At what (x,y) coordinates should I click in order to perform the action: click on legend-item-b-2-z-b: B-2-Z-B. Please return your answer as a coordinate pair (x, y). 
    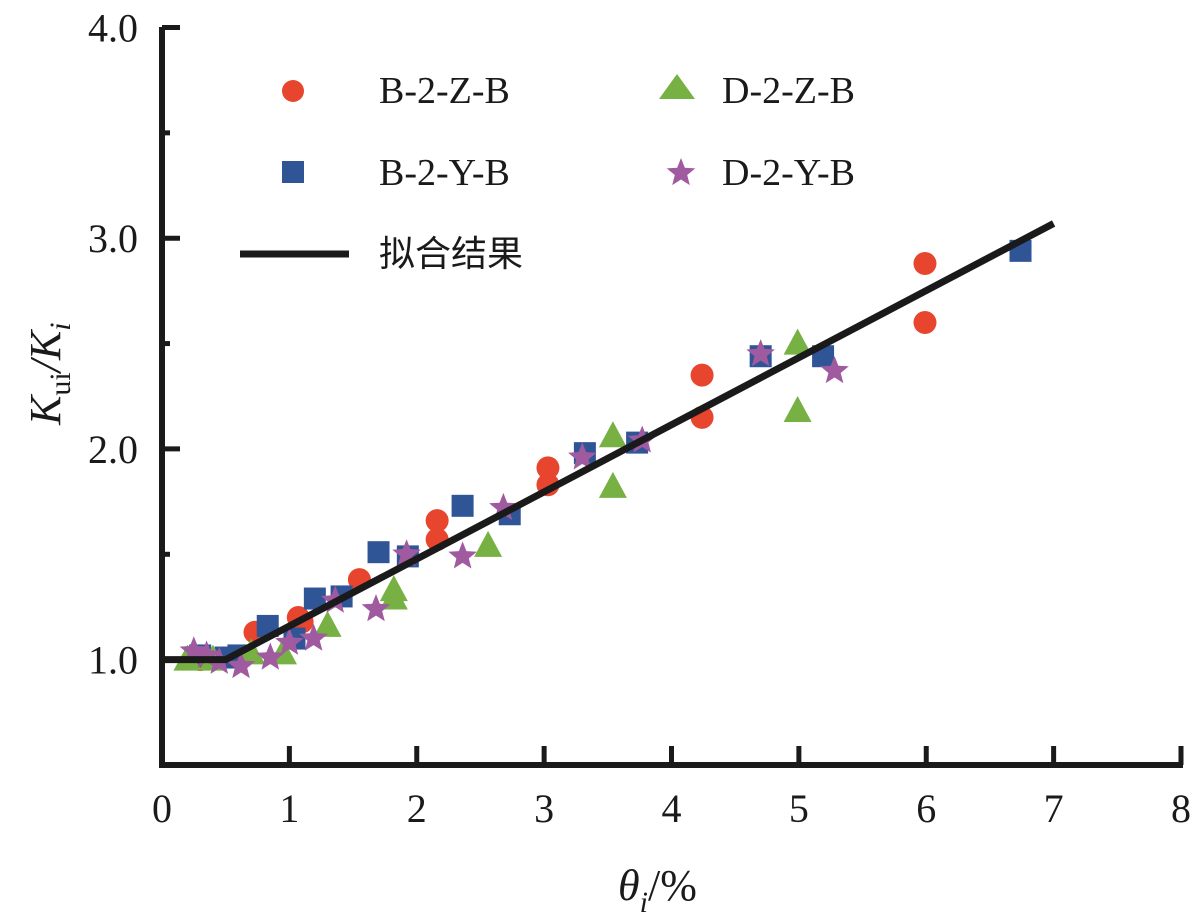
    Looking at the image, I should click on (396, 91).